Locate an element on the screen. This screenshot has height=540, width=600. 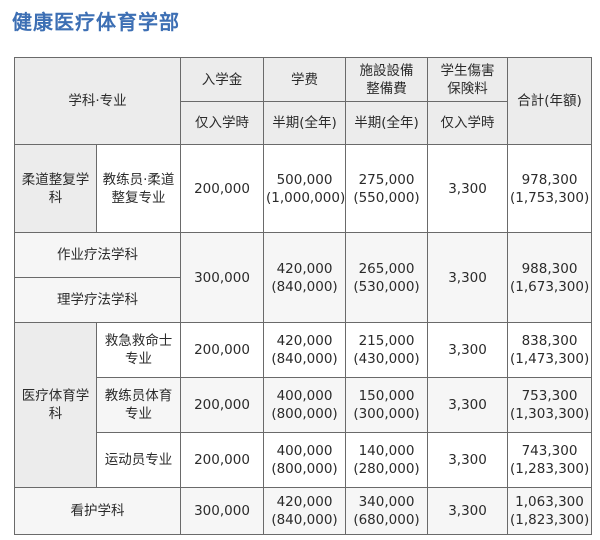
facility-half: 215,000 is located at coordinates (386, 341).